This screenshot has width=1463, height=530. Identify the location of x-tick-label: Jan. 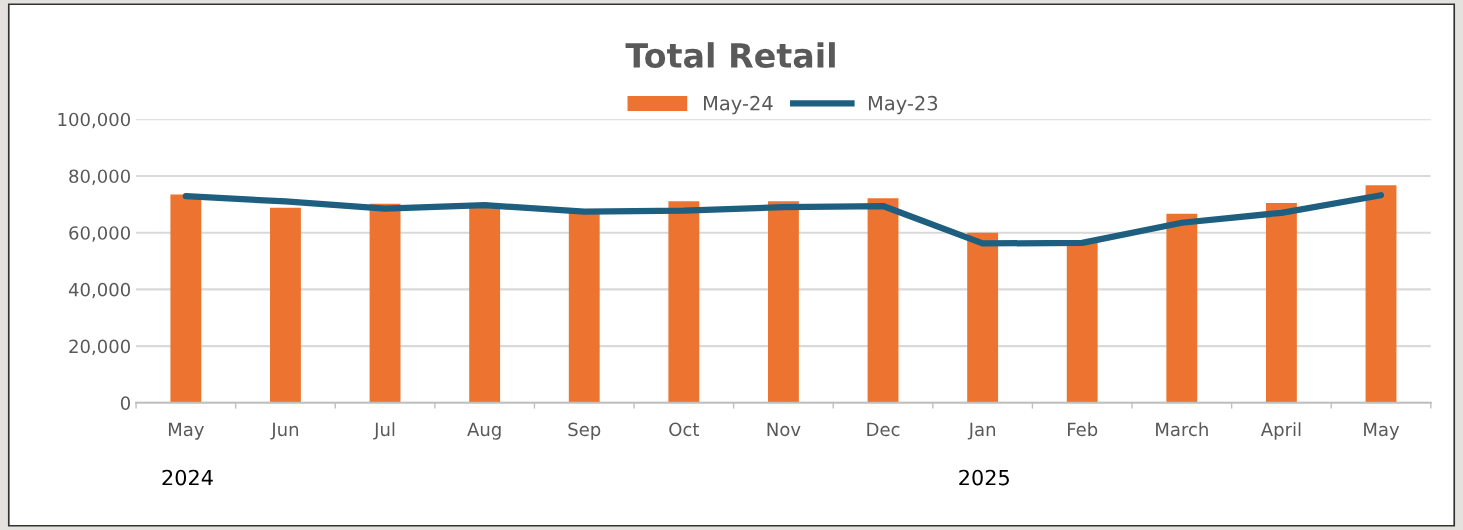
(981, 431).